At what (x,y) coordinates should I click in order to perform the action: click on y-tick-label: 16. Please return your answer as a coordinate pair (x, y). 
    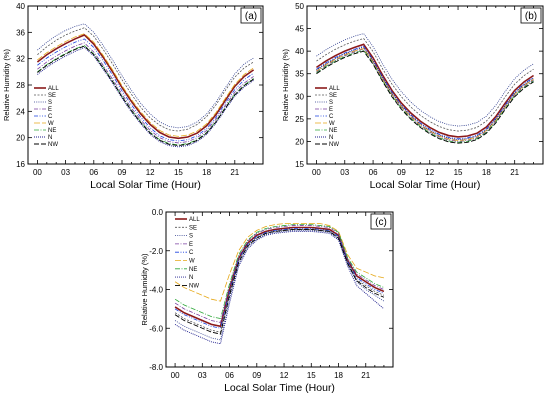
    Looking at the image, I should click on (20, 164).